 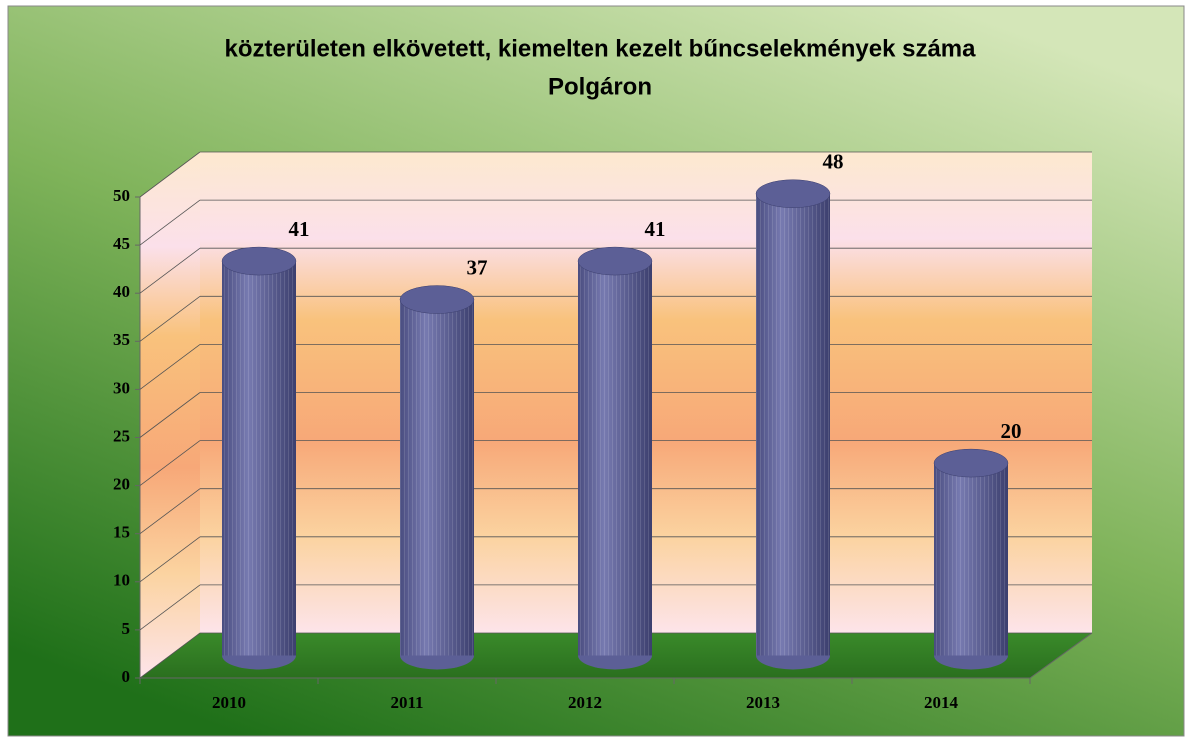 I want to click on x-tick-label: 2011, so click(x=406, y=702).